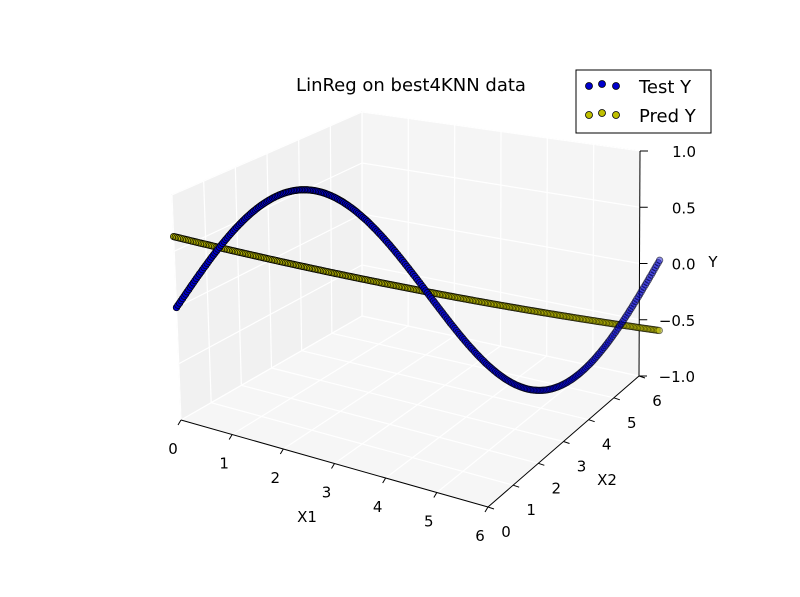  I want to click on x2-axis-label: X2, so click(607, 480).